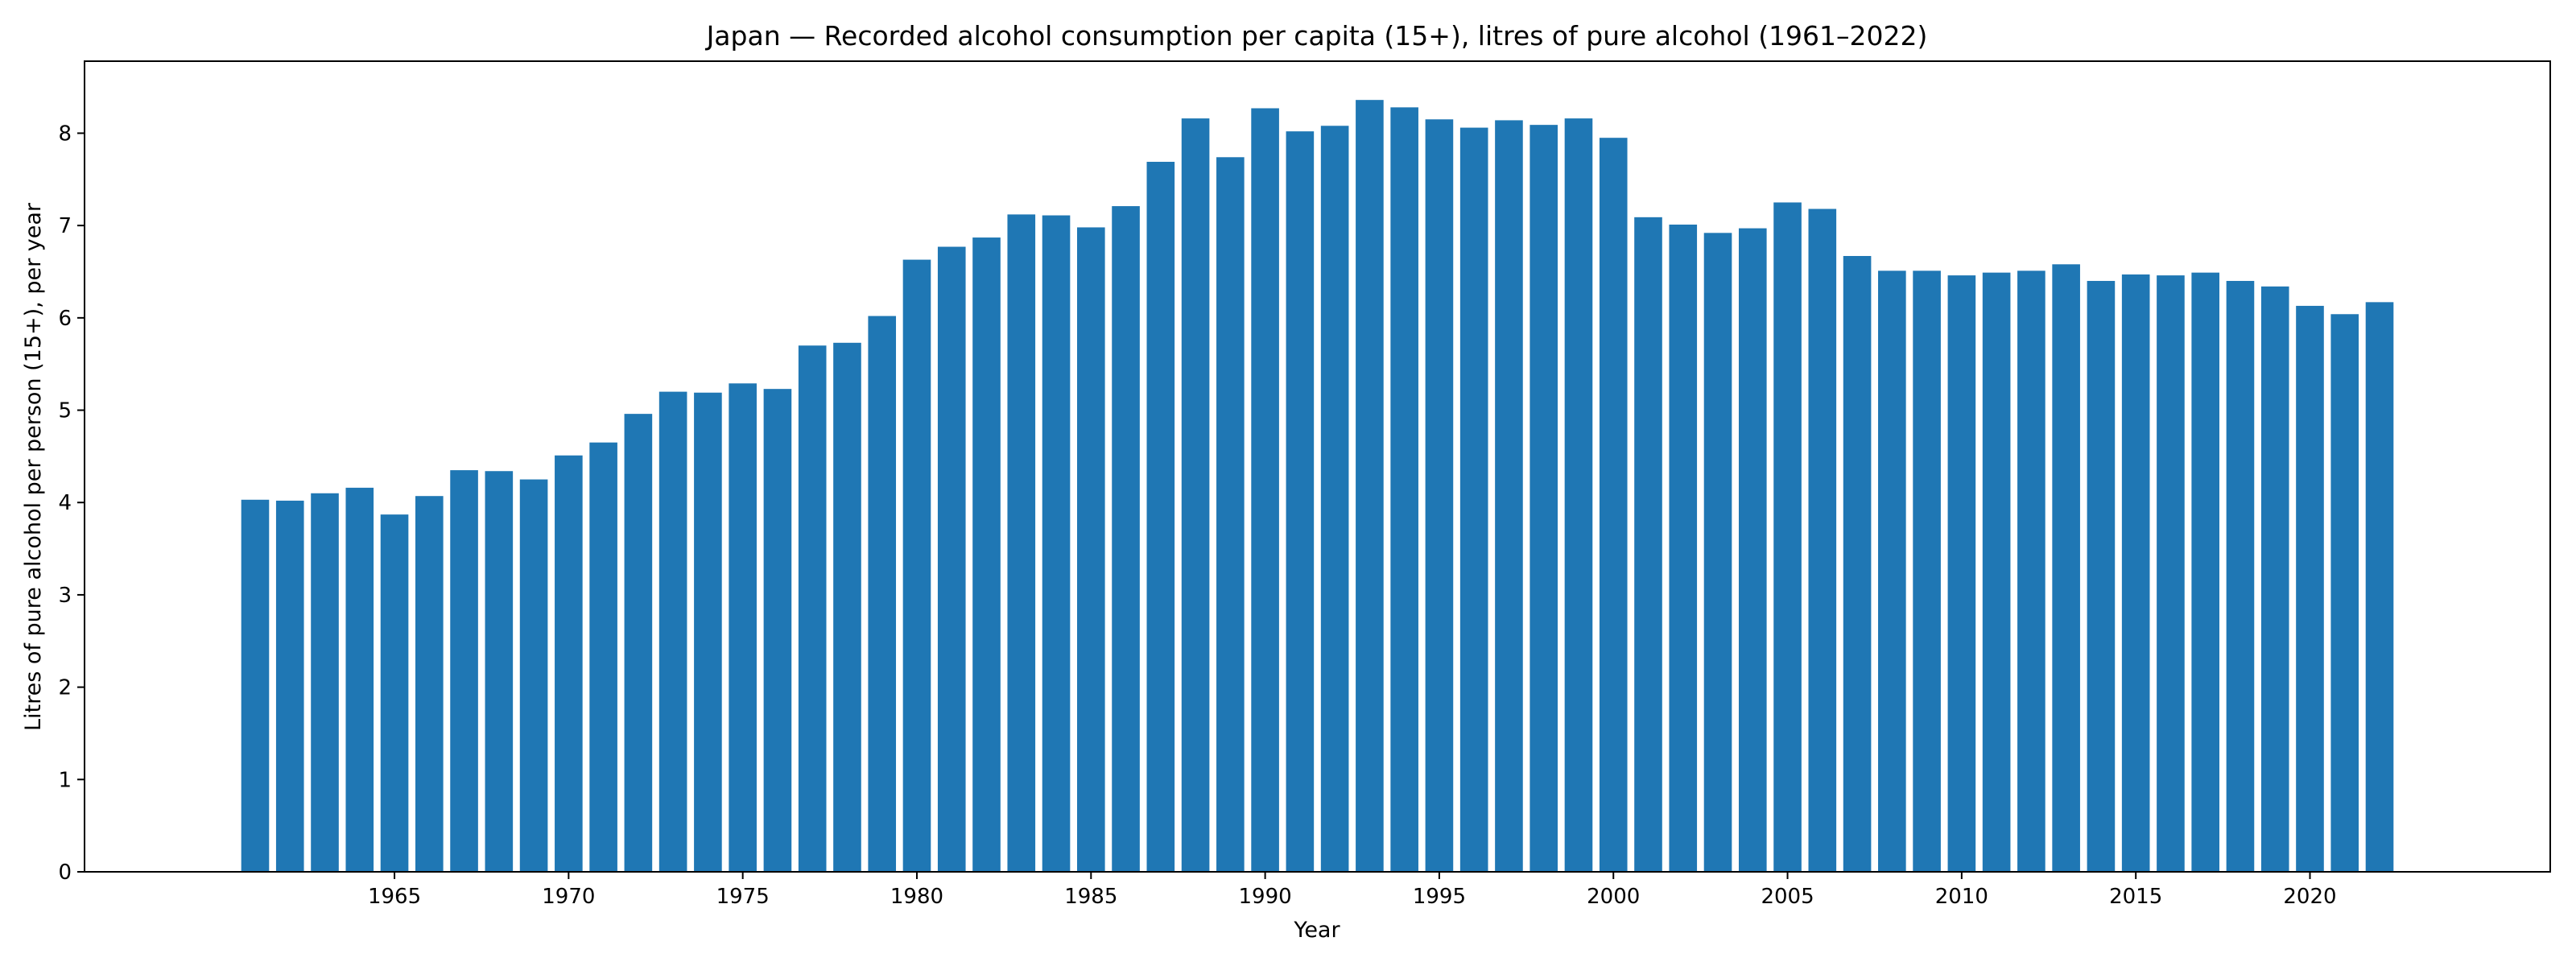 This screenshot has height=966, width=2576. What do you see at coordinates (638, 643) in the screenshot?
I see `bar-1972` at bounding box center [638, 643].